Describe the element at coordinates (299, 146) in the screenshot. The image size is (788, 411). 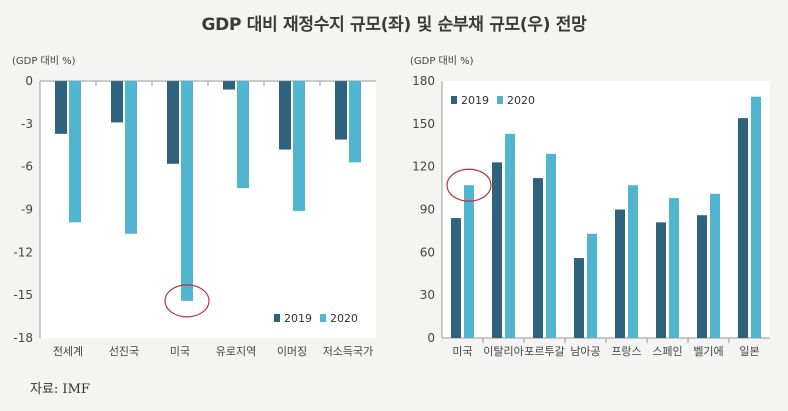
I see `left-bar-2020-이머징` at that location.